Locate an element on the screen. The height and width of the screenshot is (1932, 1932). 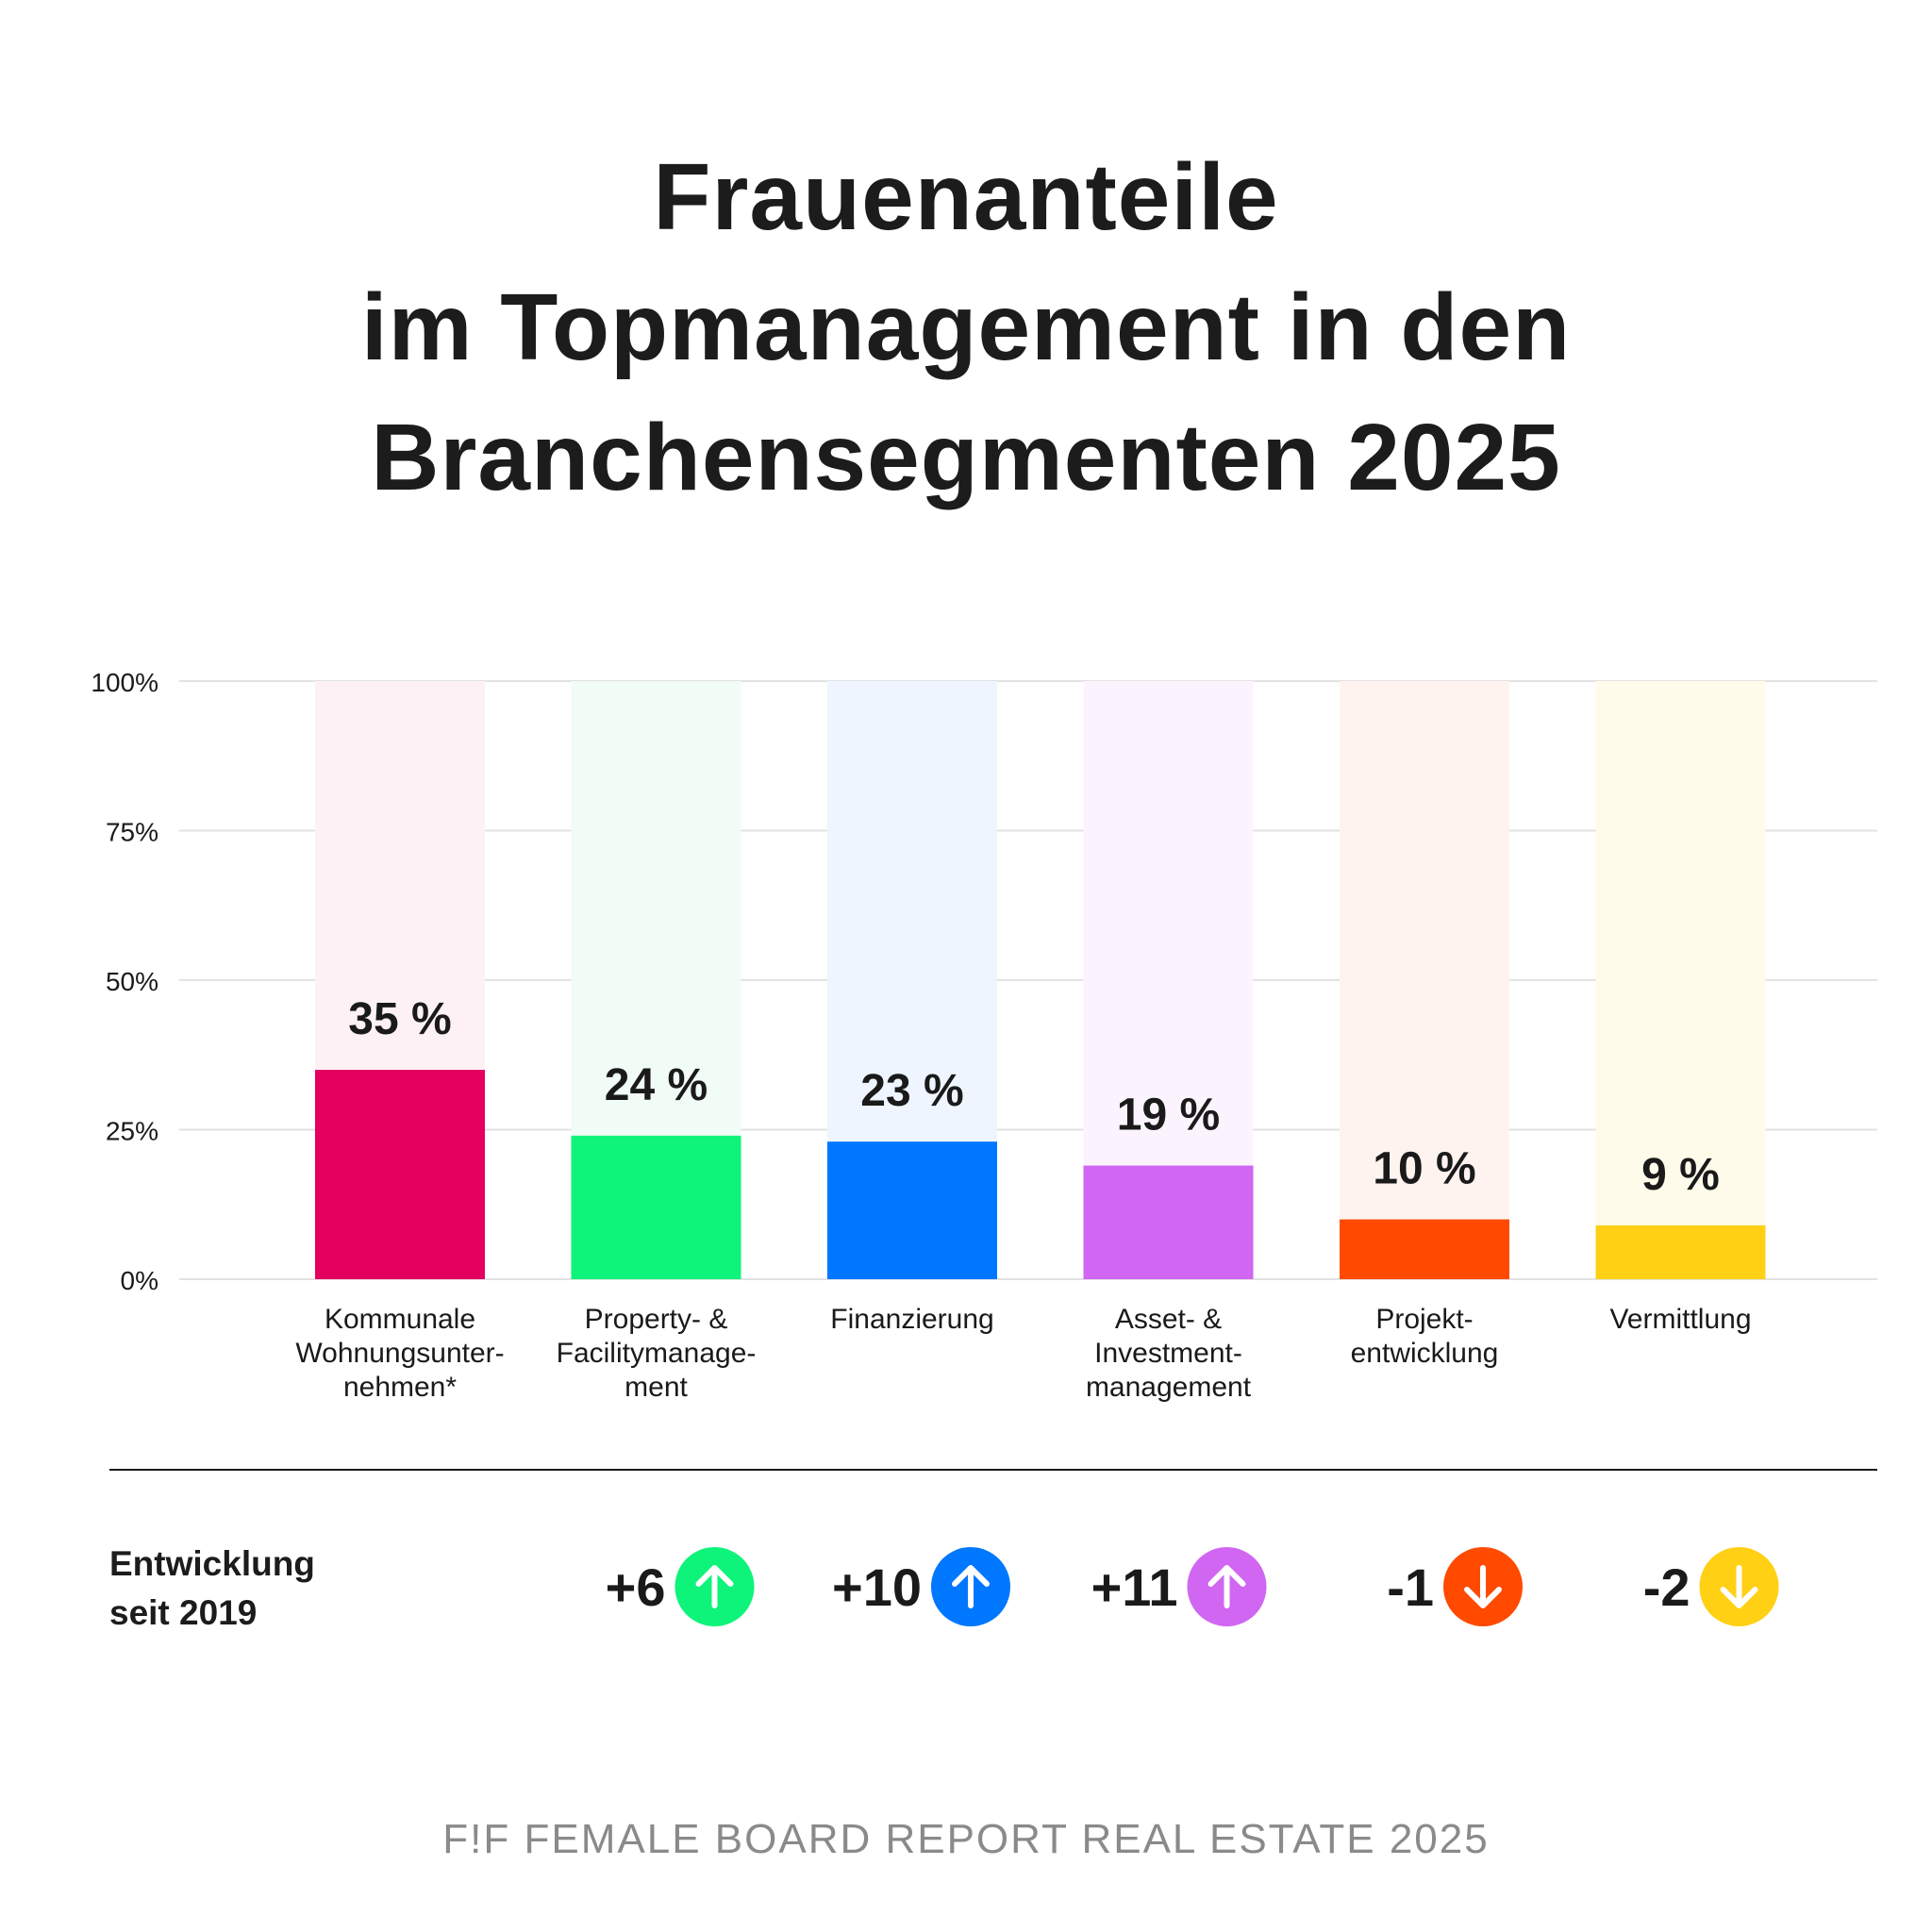
change-value: -1 is located at coordinates (1410, 1587).